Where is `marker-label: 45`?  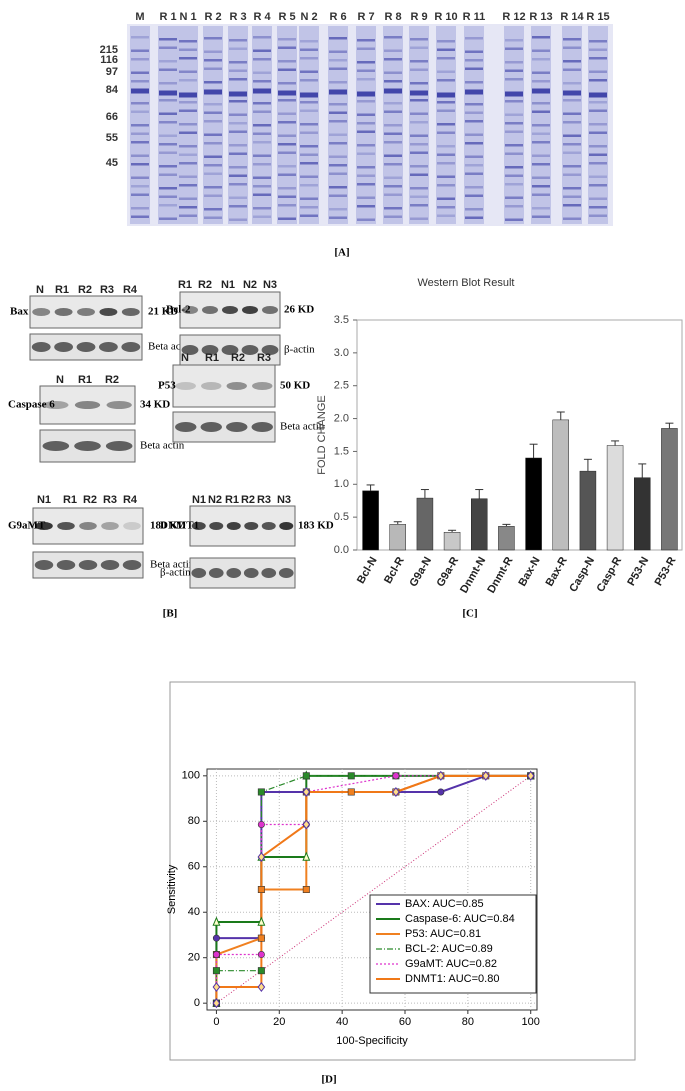
marker-label: 45 is located at coordinates (112, 163).